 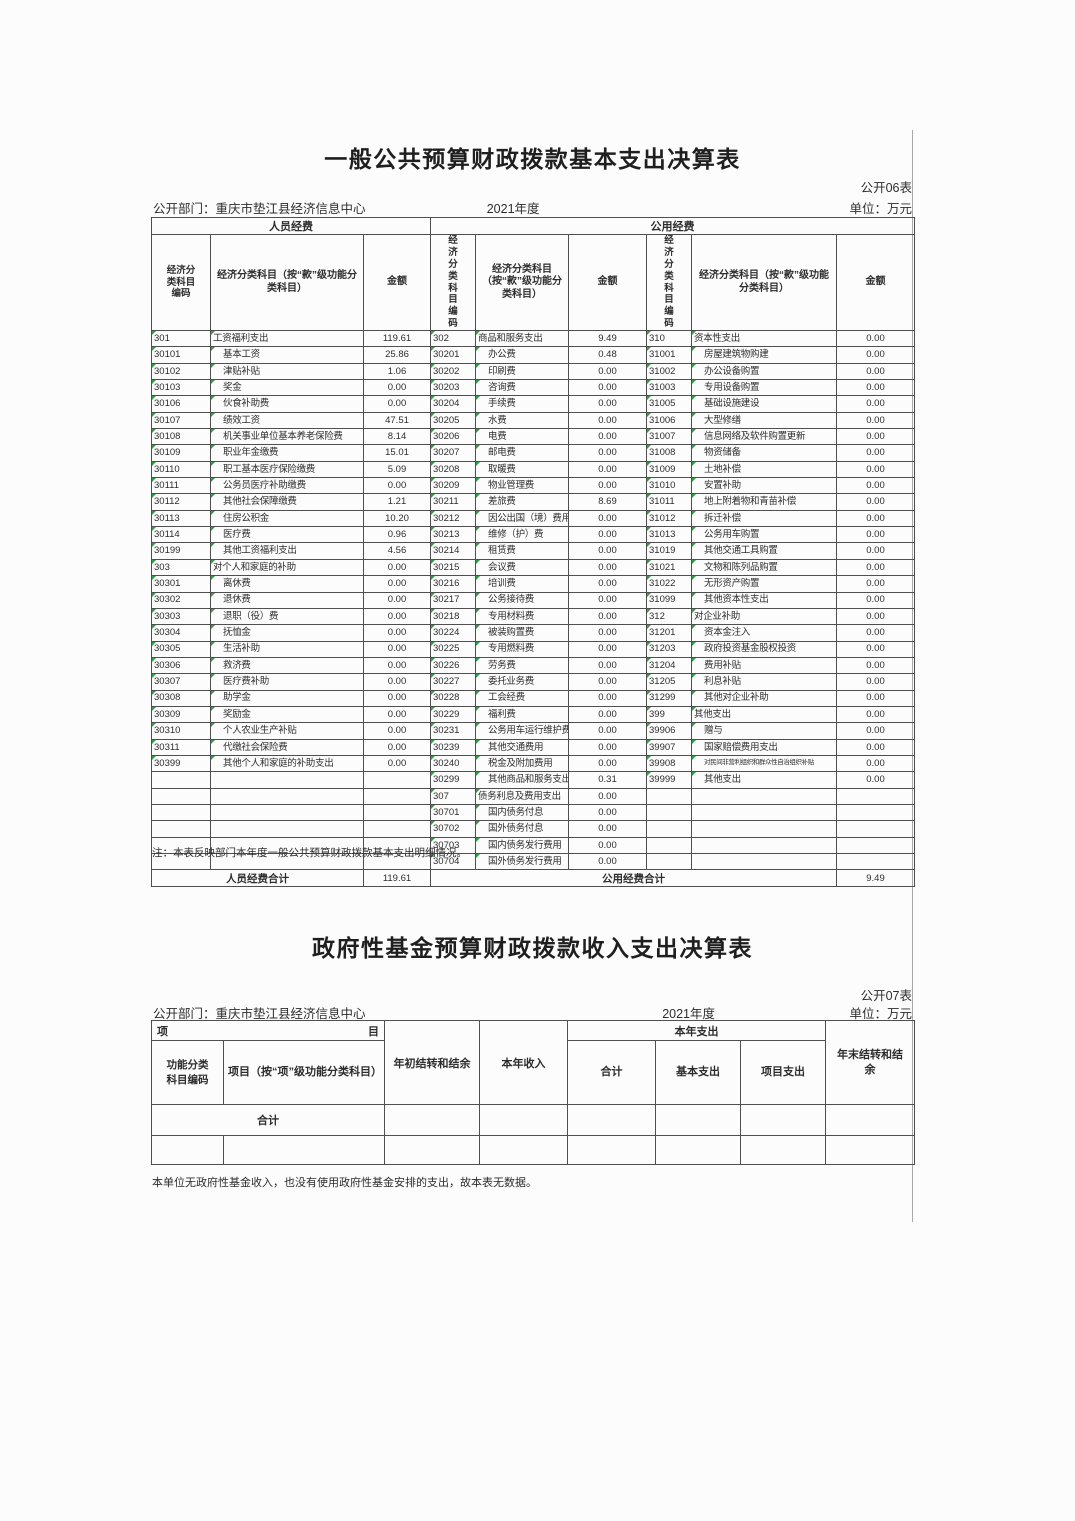 What do you see at coordinates (669, 535) in the screenshot?
I see `item-code: 31013` at bounding box center [669, 535].